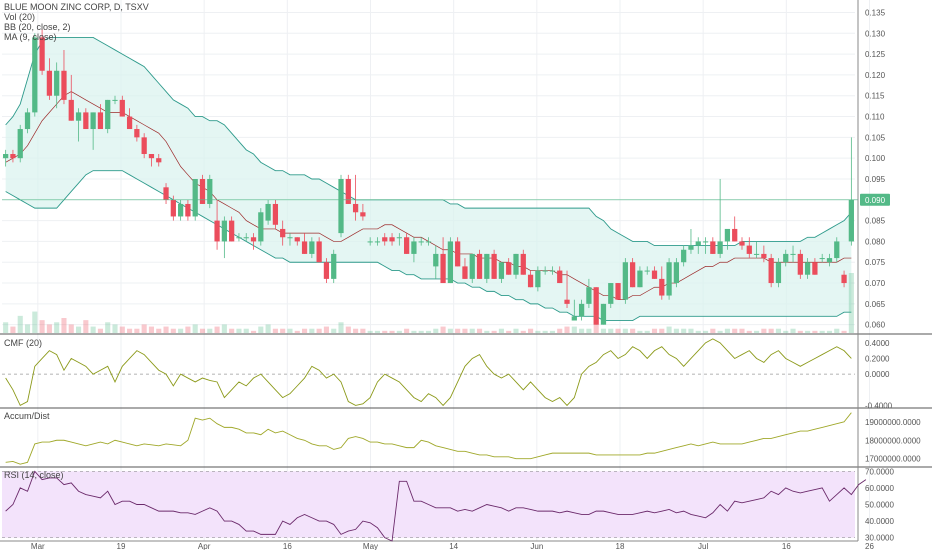 Image resolution: width=932 pixels, height=555 pixels. What do you see at coordinates (436, 506) in the screenshot?
I see `rsi-line` at bounding box center [436, 506].